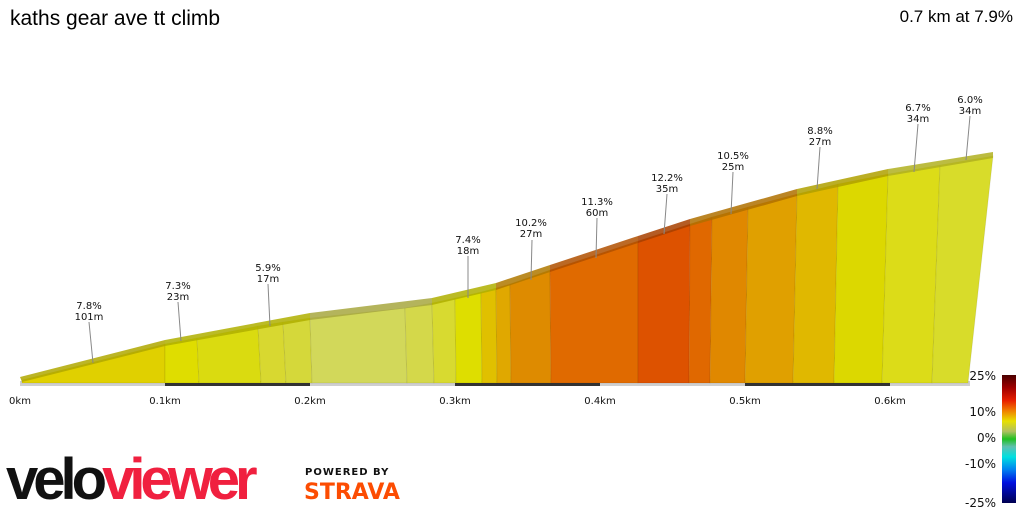 This screenshot has height=512, width=1024. What do you see at coordinates (599, 401) in the screenshot?
I see `svg-text: 0.4km` at bounding box center [599, 401].